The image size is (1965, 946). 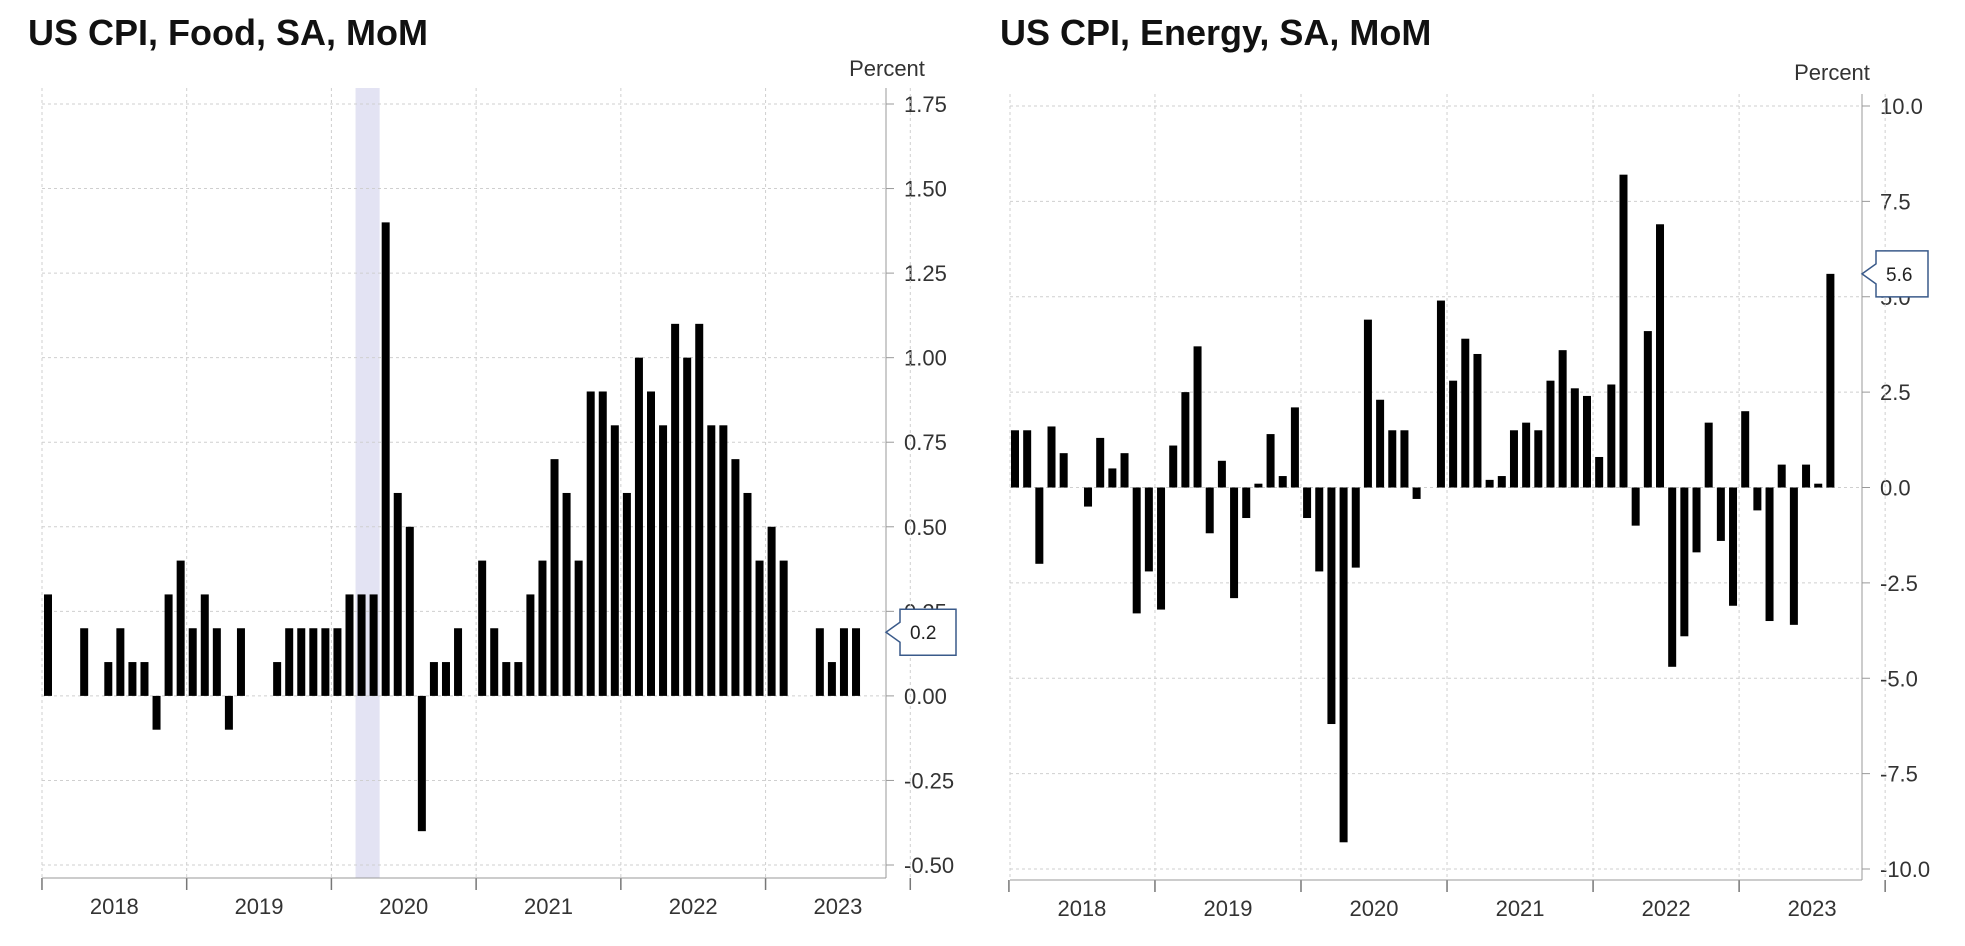 What do you see at coordinates (1899, 678) in the screenshot?
I see `energy-ytick-label: -5.0` at bounding box center [1899, 678].